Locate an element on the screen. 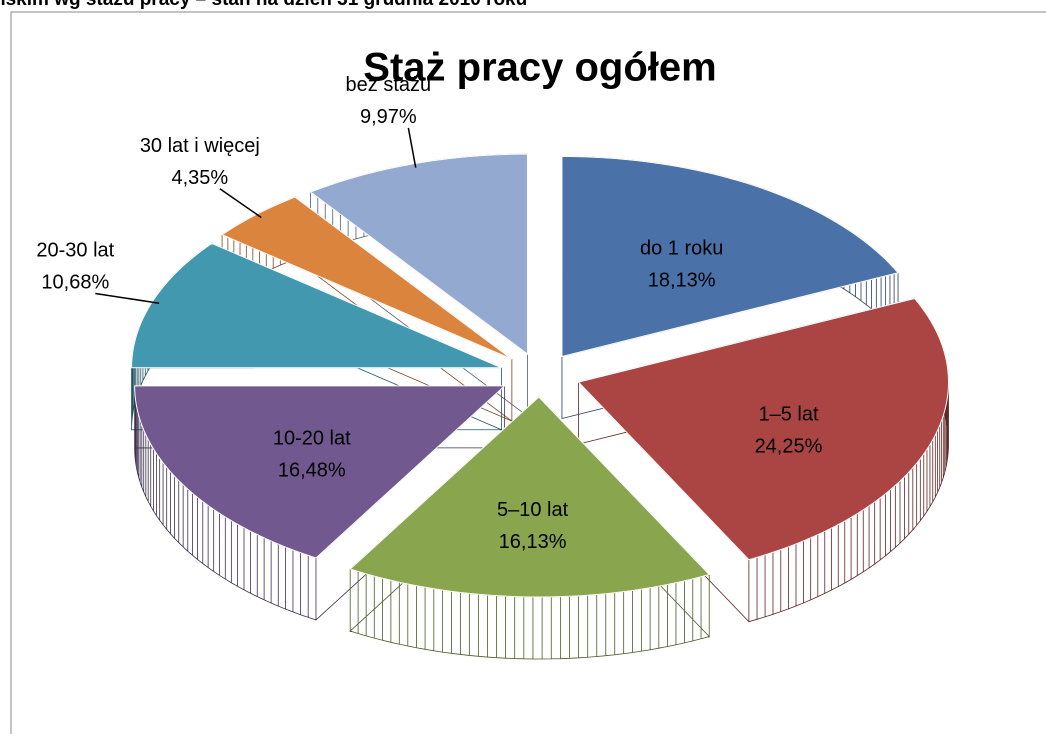 The height and width of the screenshot is (739, 1046). slice-label: 1–5 lat is located at coordinates (788, 414).